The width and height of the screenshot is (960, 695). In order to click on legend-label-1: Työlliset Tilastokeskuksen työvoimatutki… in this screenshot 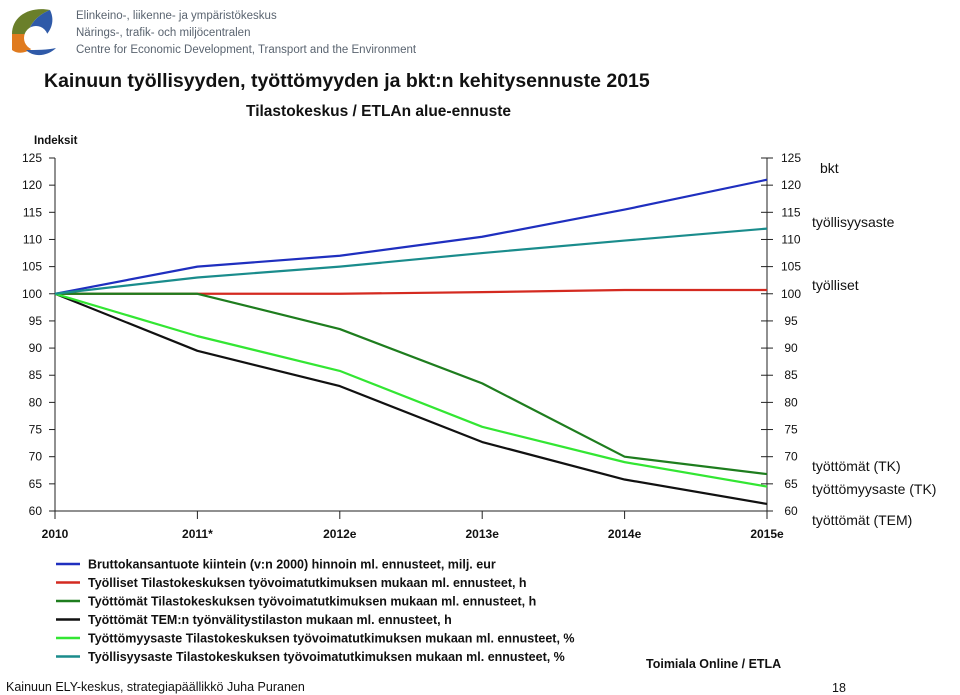, I will do `click(307, 583)`.